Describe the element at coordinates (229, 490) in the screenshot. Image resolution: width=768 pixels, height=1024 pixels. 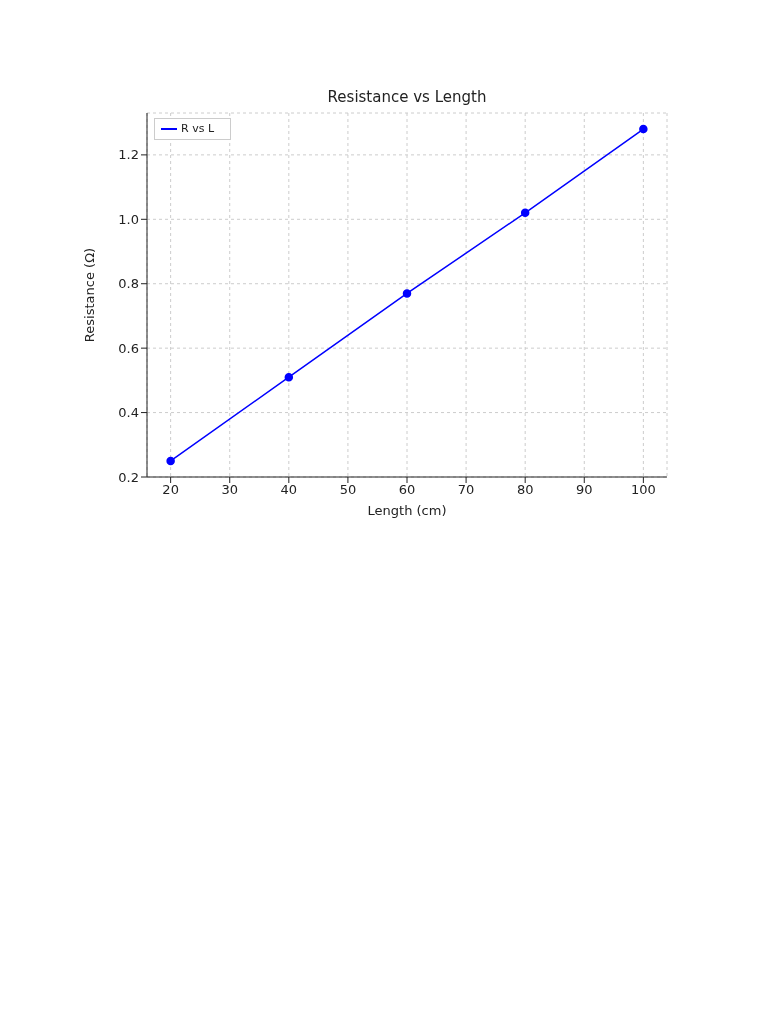
I see `x-tick-label: 30` at that location.